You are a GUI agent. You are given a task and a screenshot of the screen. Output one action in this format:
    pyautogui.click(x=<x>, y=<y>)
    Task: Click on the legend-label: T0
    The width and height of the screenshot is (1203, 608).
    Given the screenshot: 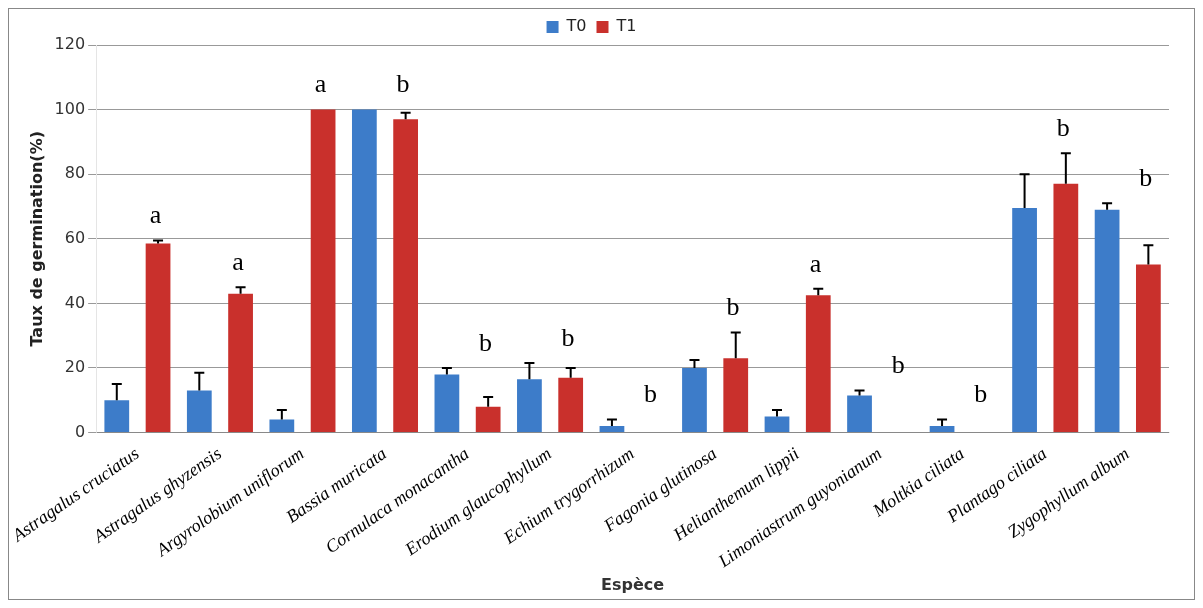 What is the action you would take?
    pyautogui.click(x=576, y=26)
    